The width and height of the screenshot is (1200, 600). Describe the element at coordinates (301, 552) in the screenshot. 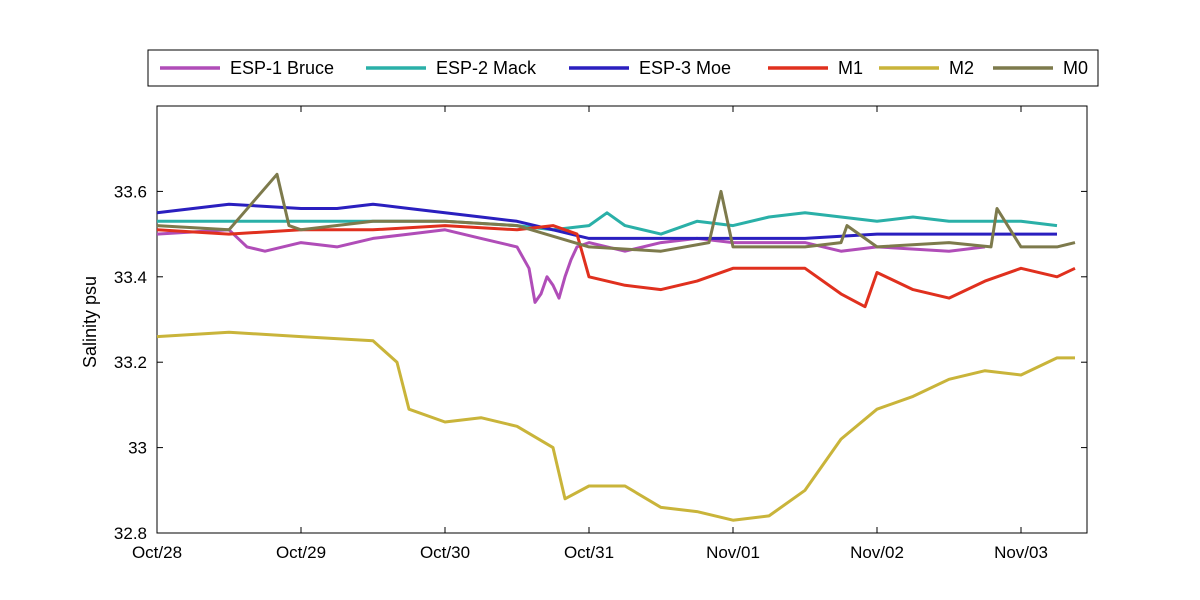

I see `x-tick-label: Oct/29` at that location.